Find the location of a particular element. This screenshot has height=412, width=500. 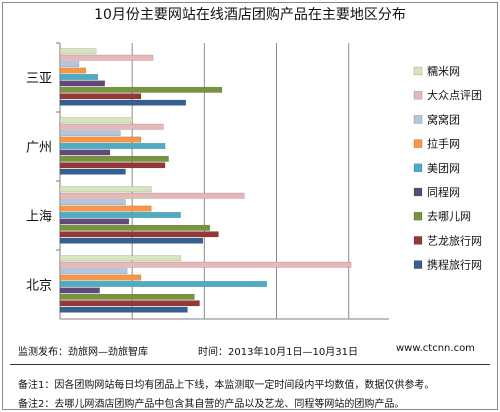

legend-label: 艺龙旅行网 is located at coordinates (454, 240).